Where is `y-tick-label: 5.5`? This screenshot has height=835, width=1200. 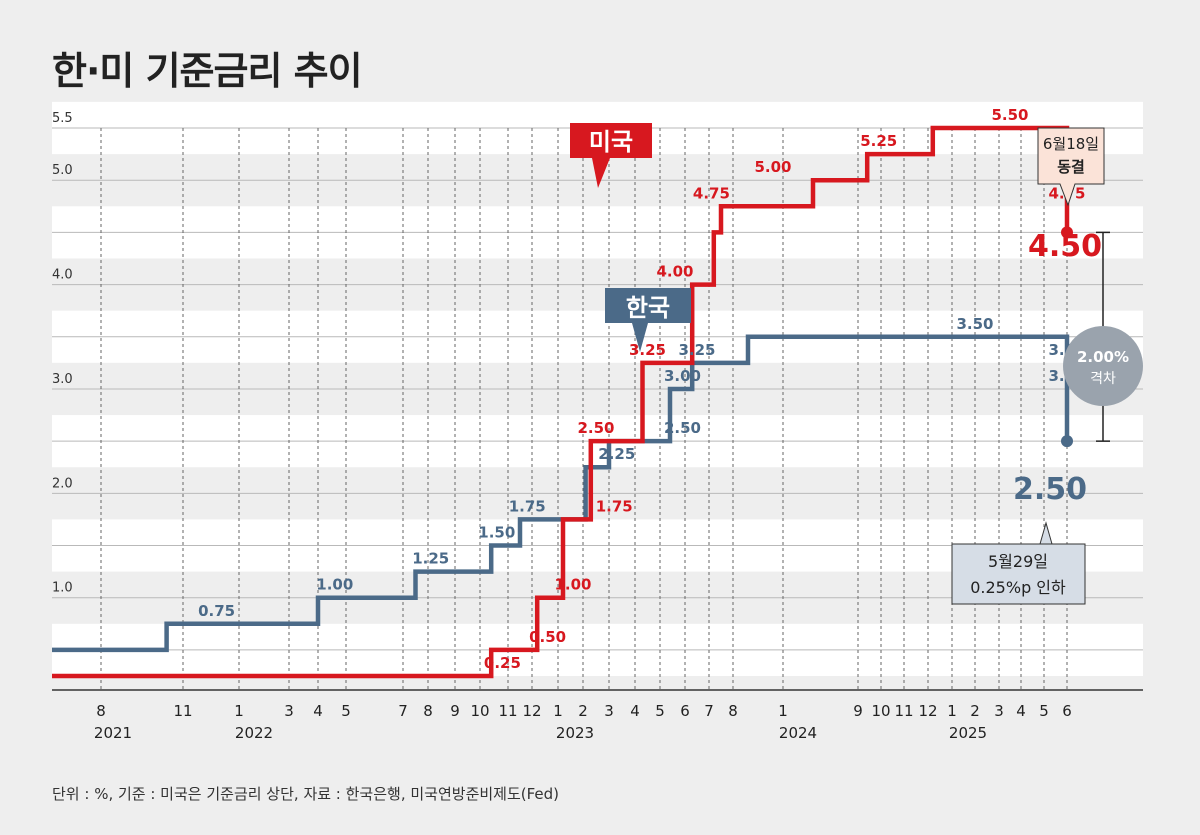 y-tick-label: 5.5 is located at coordinates (62, 118).